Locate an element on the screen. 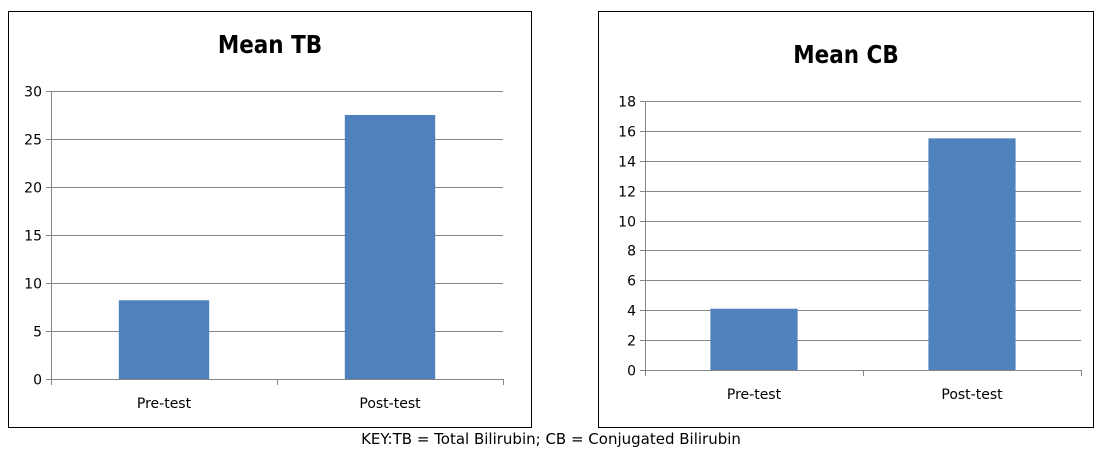  y-tick-label: 20 is located at coordinates (33, 189).